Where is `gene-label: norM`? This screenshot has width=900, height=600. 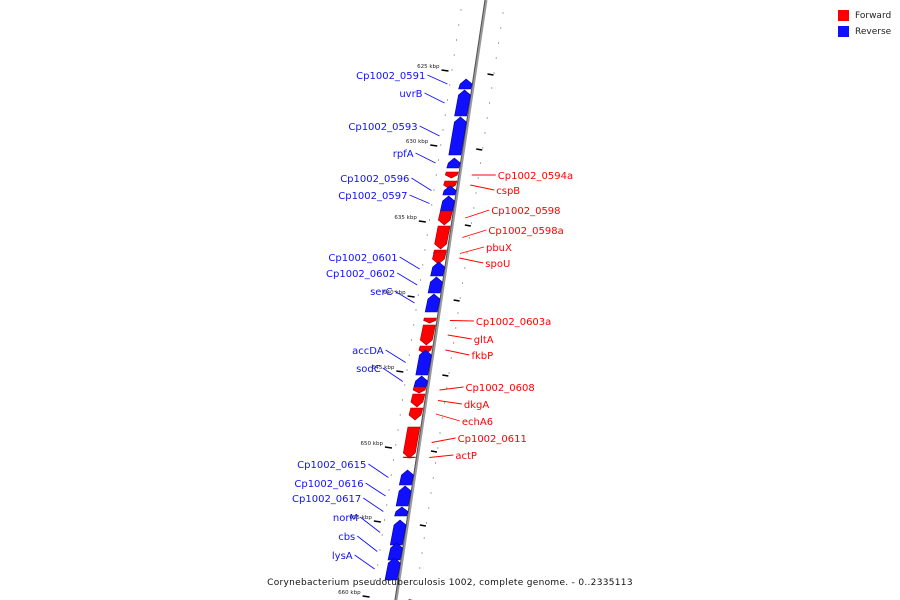
gene-label: norM is located at coordinates (345, 518).